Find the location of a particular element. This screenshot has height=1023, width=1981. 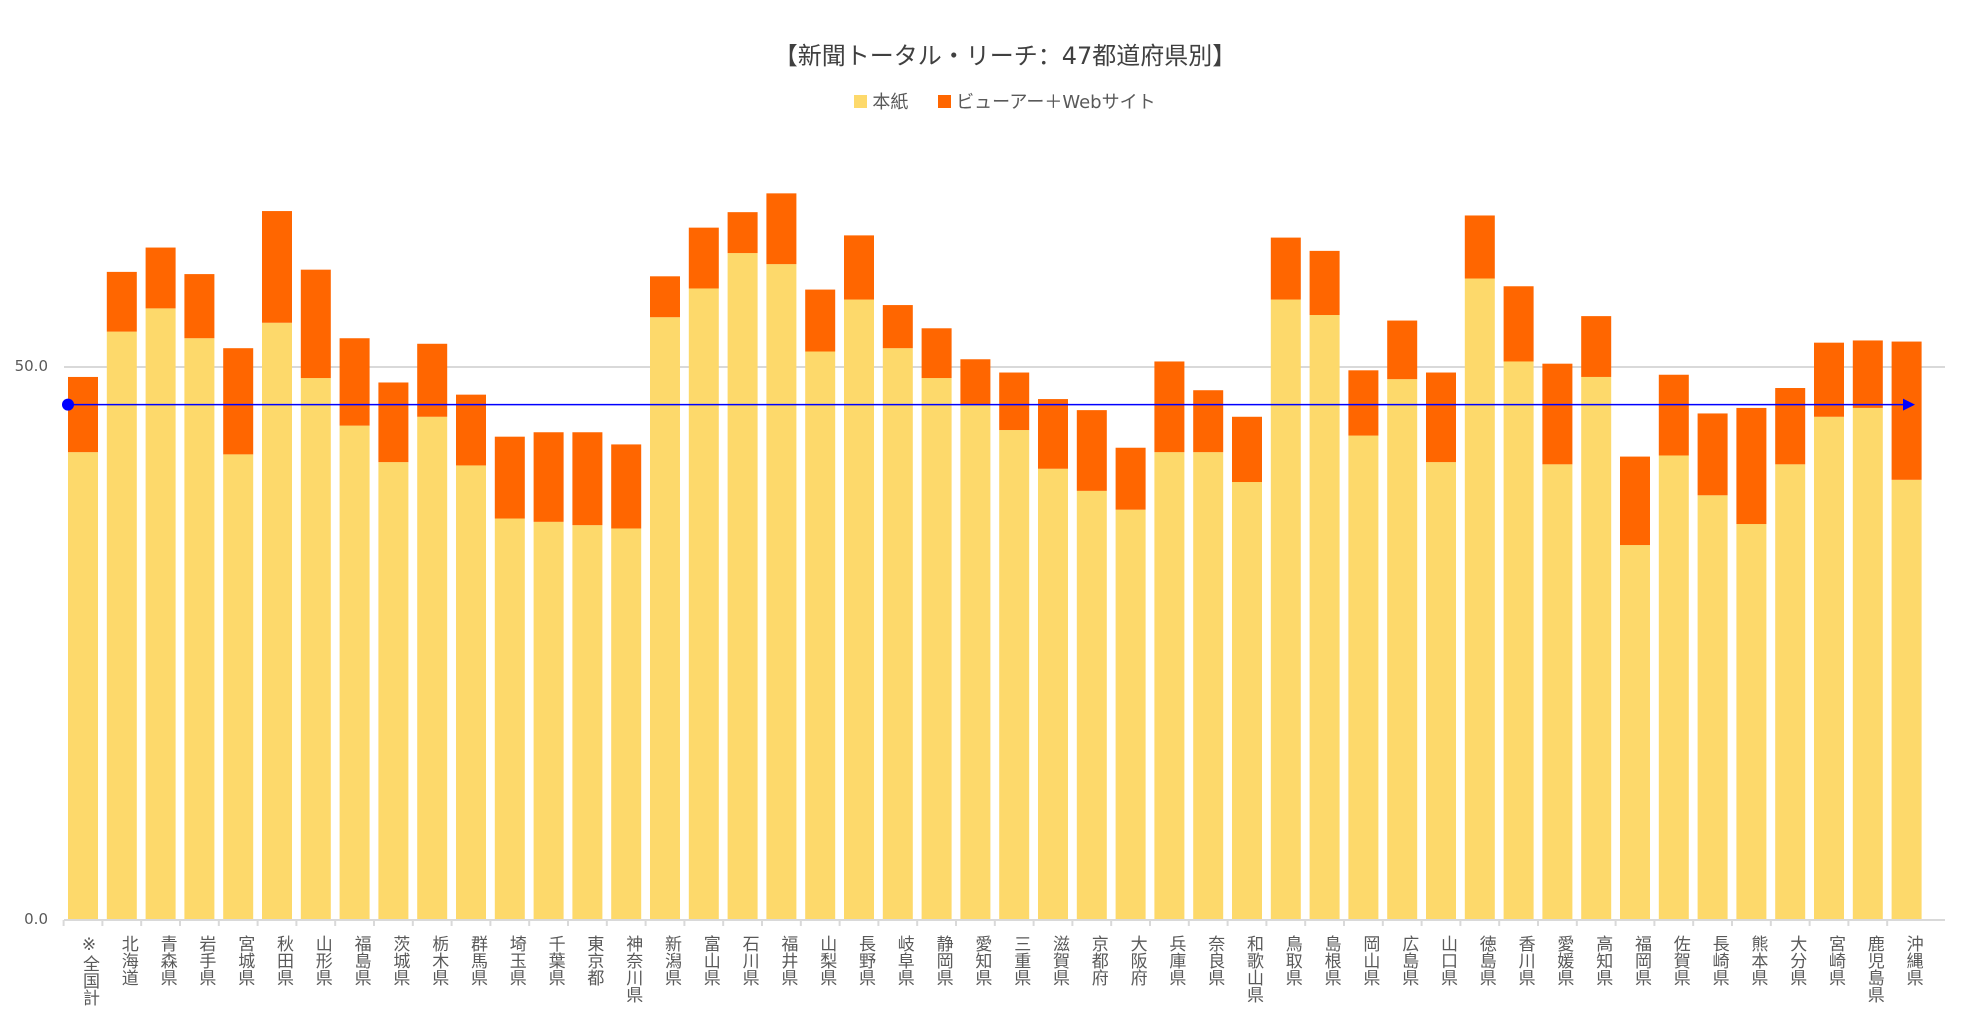

x-tick-label: 大阪府 is located at coordinates (1136, 960).